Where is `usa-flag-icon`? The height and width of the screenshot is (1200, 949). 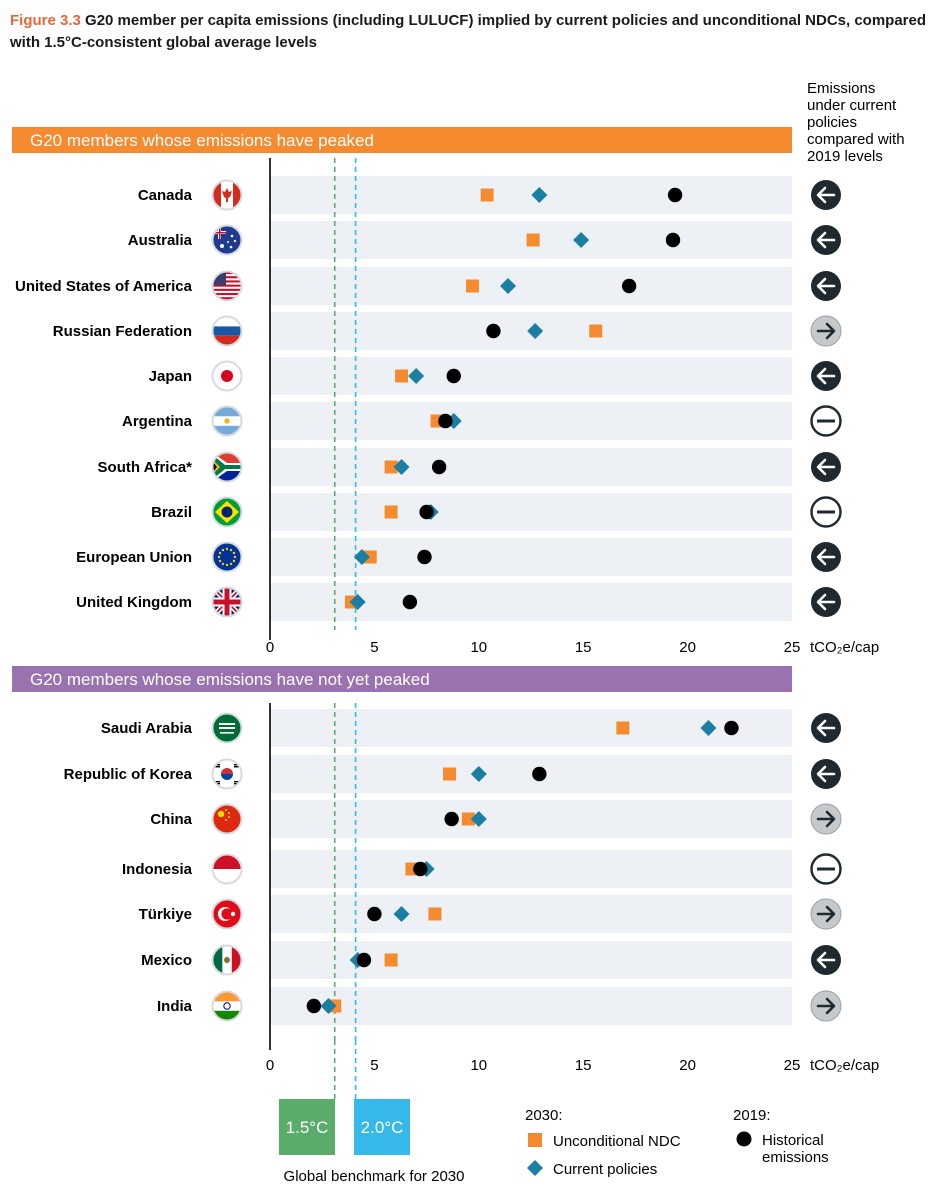 usa-flag-icon is located at coordinates (227, 286).